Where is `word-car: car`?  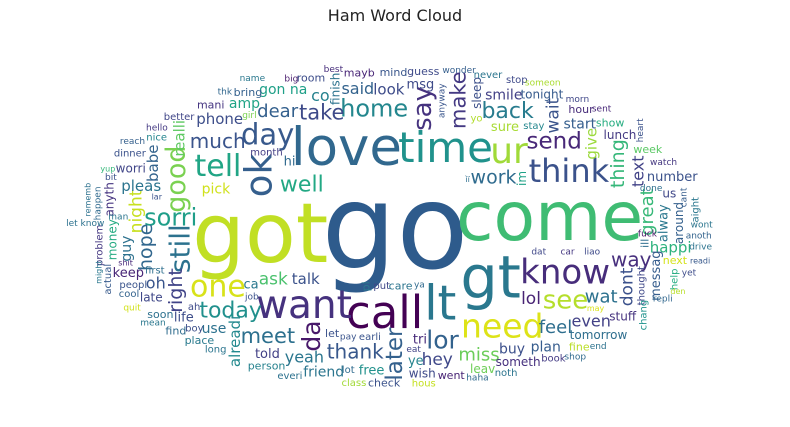
word-car: car is located at coordinates (567, 252).